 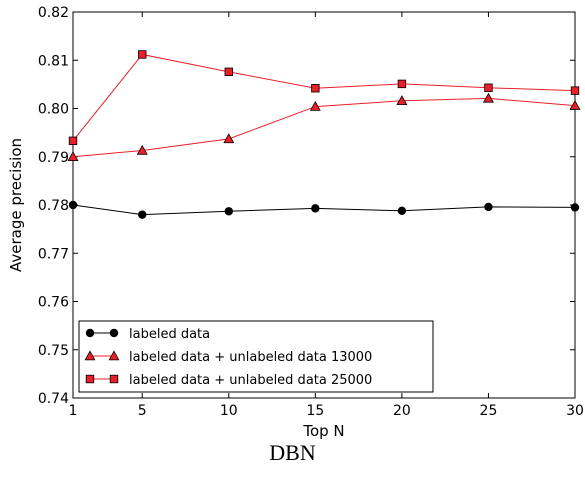 I want to click on y-tick-label: 0.77, so click(x=53, y=254).